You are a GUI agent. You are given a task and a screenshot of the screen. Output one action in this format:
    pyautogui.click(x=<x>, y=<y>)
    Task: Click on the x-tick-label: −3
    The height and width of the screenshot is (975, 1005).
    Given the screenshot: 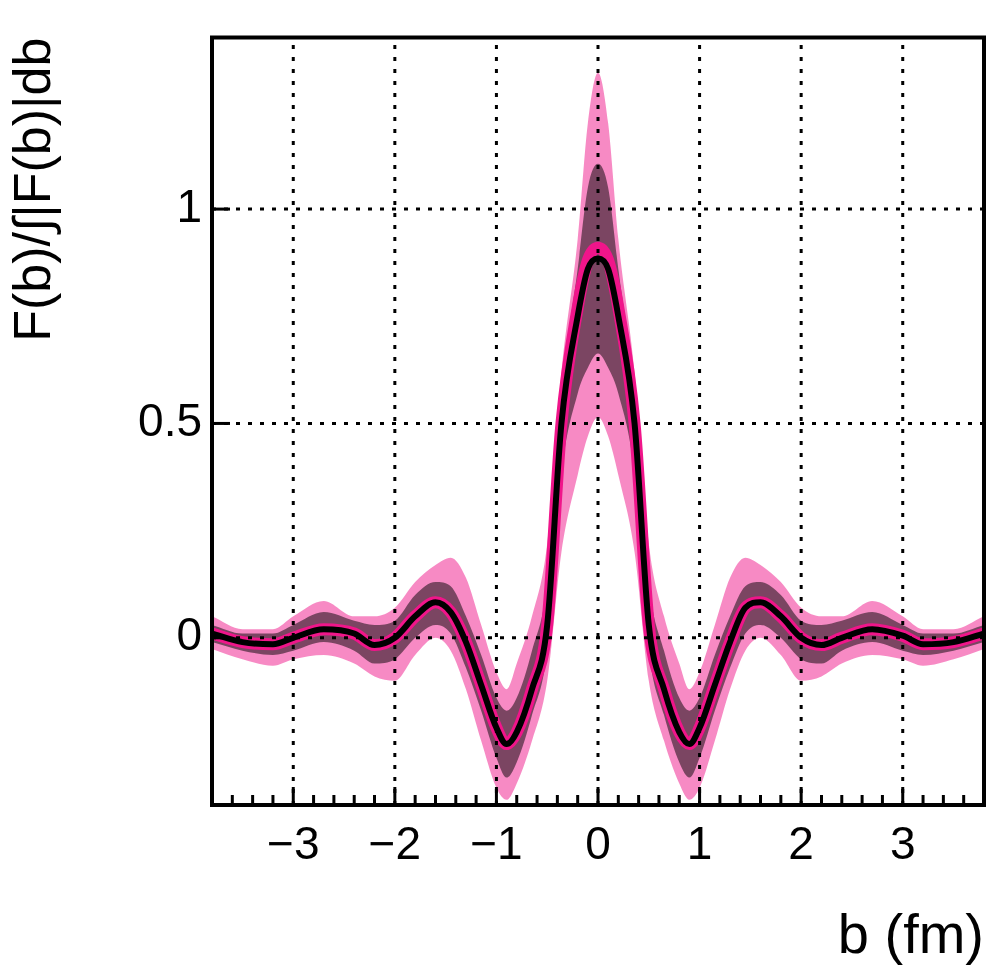 What is the action you would take?
    pyautogui.click(x=293, y=843)
    